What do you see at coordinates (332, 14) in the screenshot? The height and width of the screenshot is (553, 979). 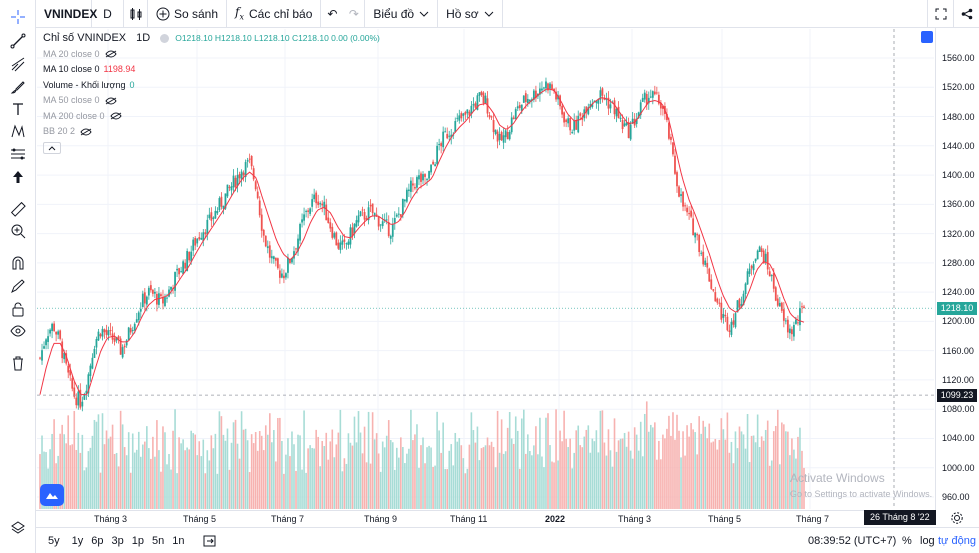 I see `undo-button: ↶` at bounding box center [332, 14].